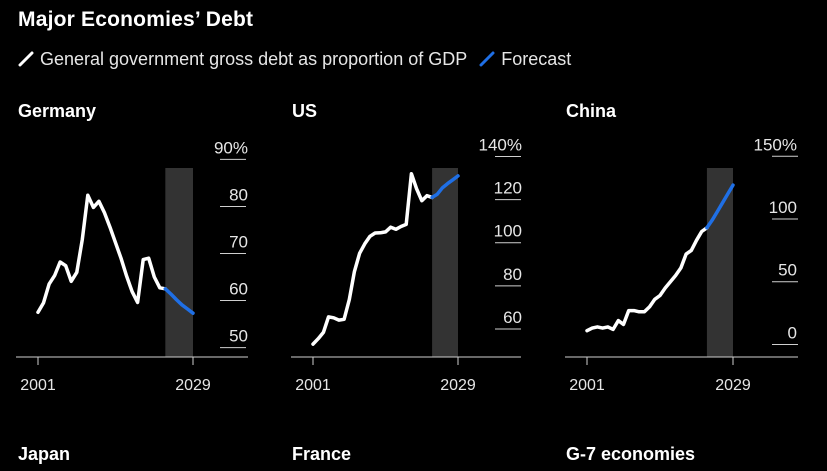 The height and width of the screenshot is (471, 827). I want to click on y-tick-label: 90%, so click(231, 147).